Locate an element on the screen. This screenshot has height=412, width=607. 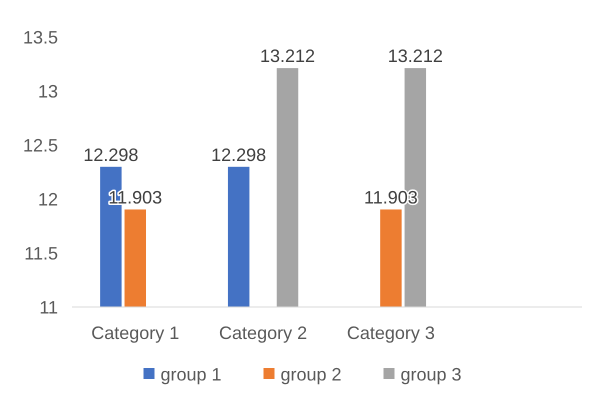
y-tick-label: 12 is located at coordinates (48, 199).